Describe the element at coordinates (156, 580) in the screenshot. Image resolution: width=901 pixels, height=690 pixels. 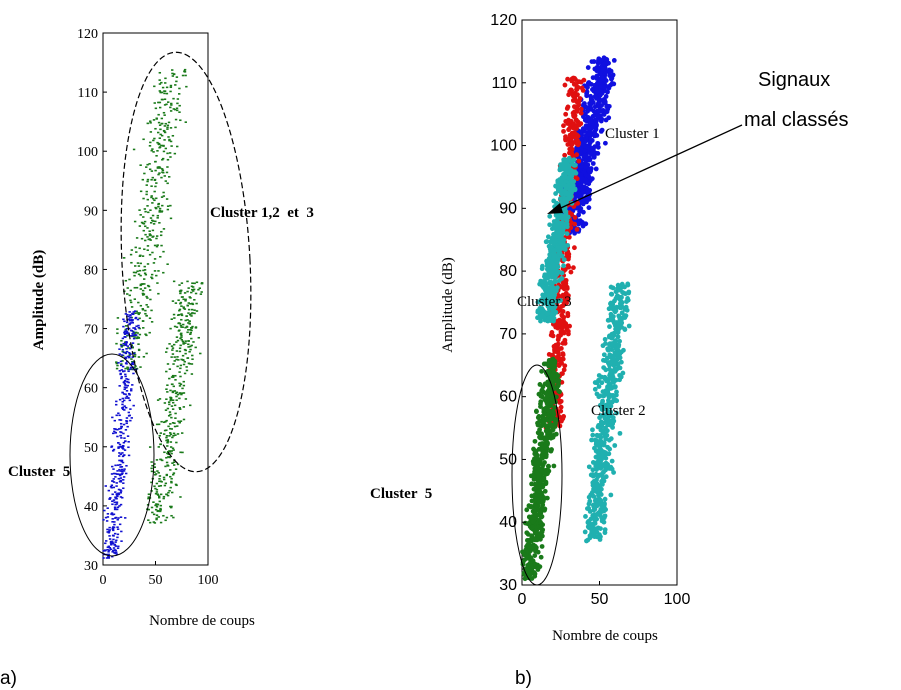
I see `x-tick-label: 50` at that location.